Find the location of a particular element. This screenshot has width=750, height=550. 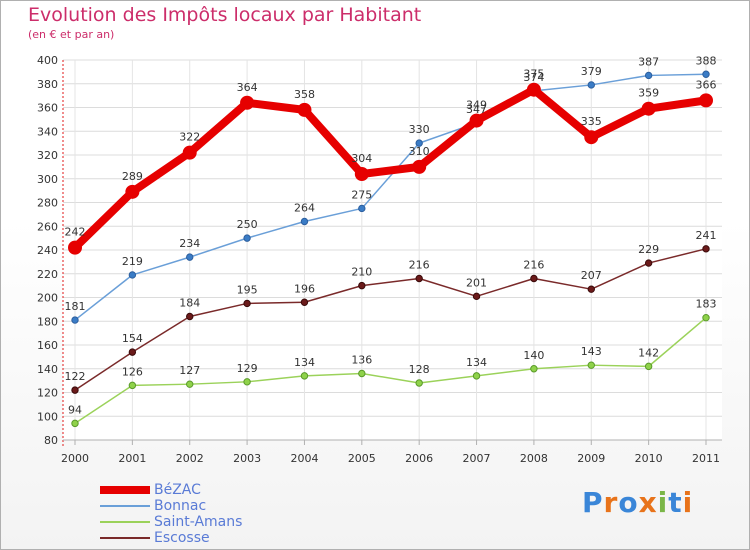

y-tick-label: 160 is located at coordinates (47, 345).